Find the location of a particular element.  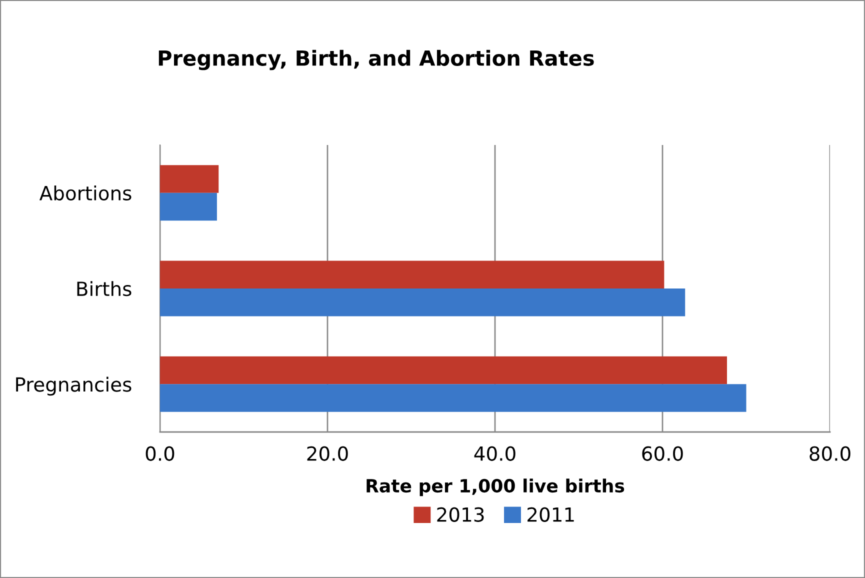

x-tick-label: 60.0 is located at coordinates (662, 453).